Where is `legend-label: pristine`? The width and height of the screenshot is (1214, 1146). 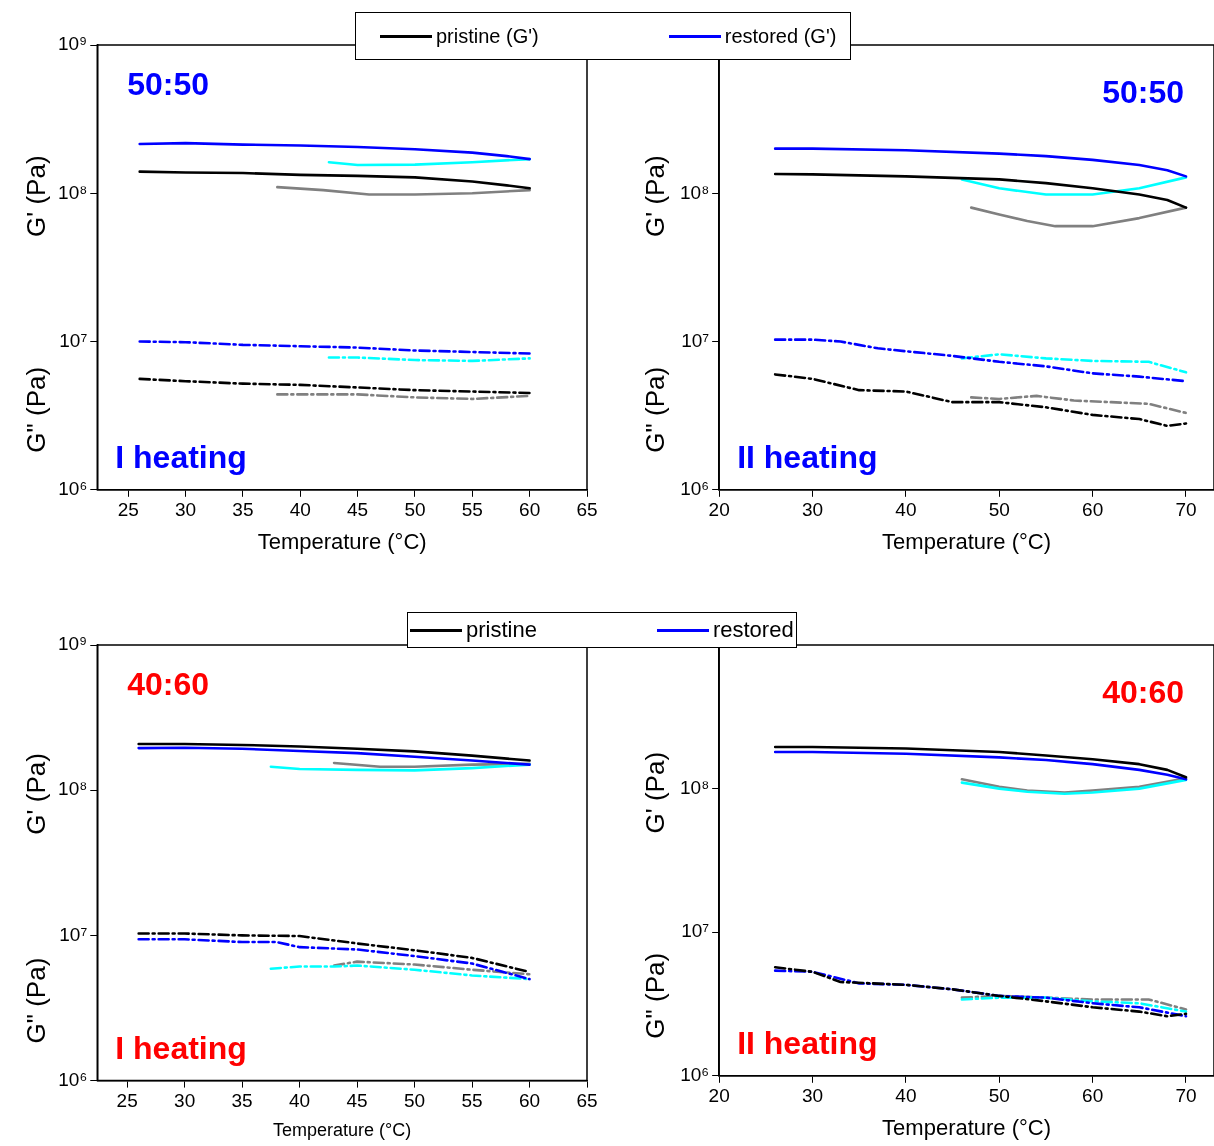
legend-label: pristine is located at coordinates (501, 630).